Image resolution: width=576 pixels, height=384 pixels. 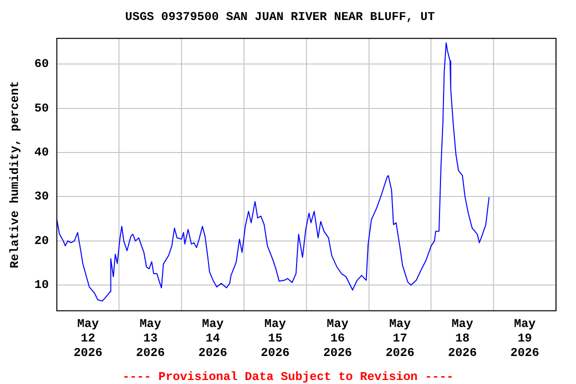 What do you see at coordinates (150, 338) in the screenshot?
I see `x-tick-label: May 13 2026` at bounding box center [150, 338].